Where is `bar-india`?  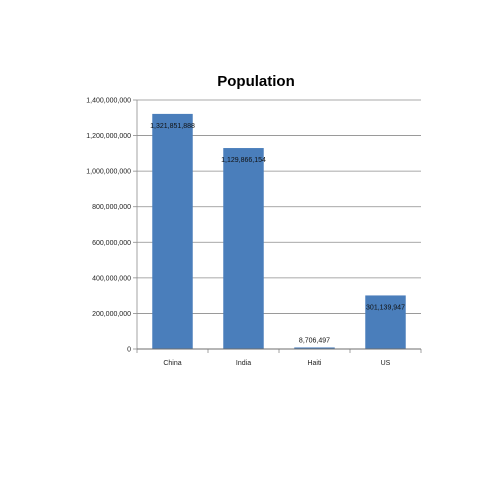
bar-india is located at coordinates (243, 248).